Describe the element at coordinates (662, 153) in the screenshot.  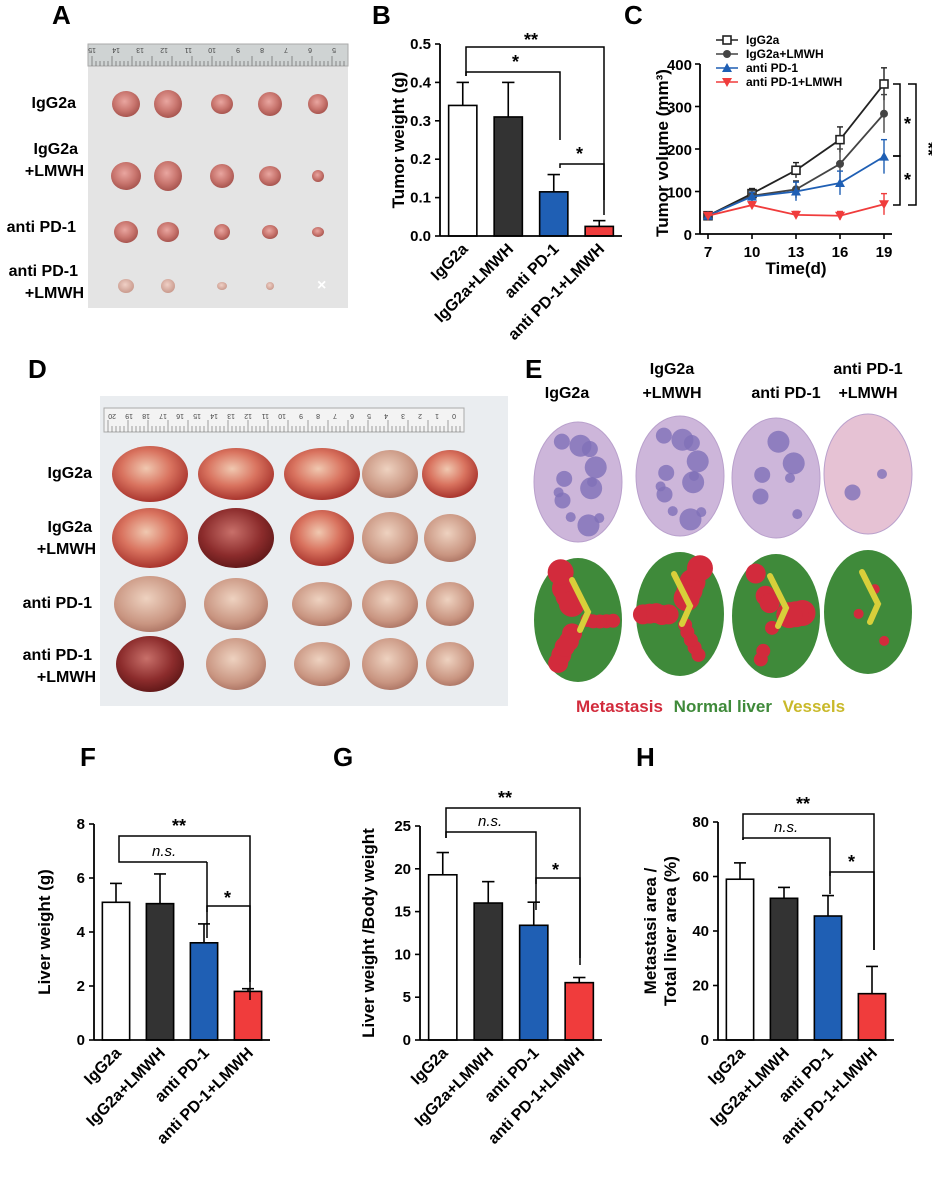
I see `y-axis-label: Tumor volume (mm³)` at that location.